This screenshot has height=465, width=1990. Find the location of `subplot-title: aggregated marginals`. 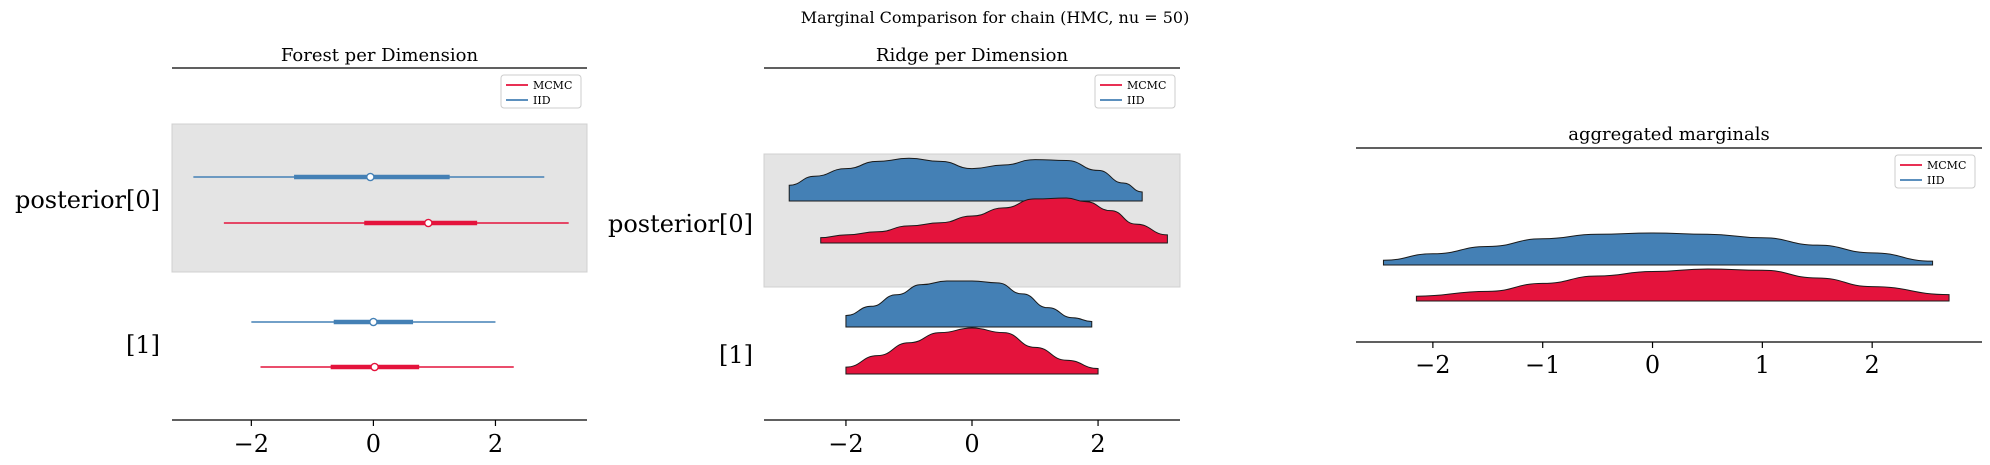

subplot-title: aggregated marginals is located at coordinates (1668, 134).